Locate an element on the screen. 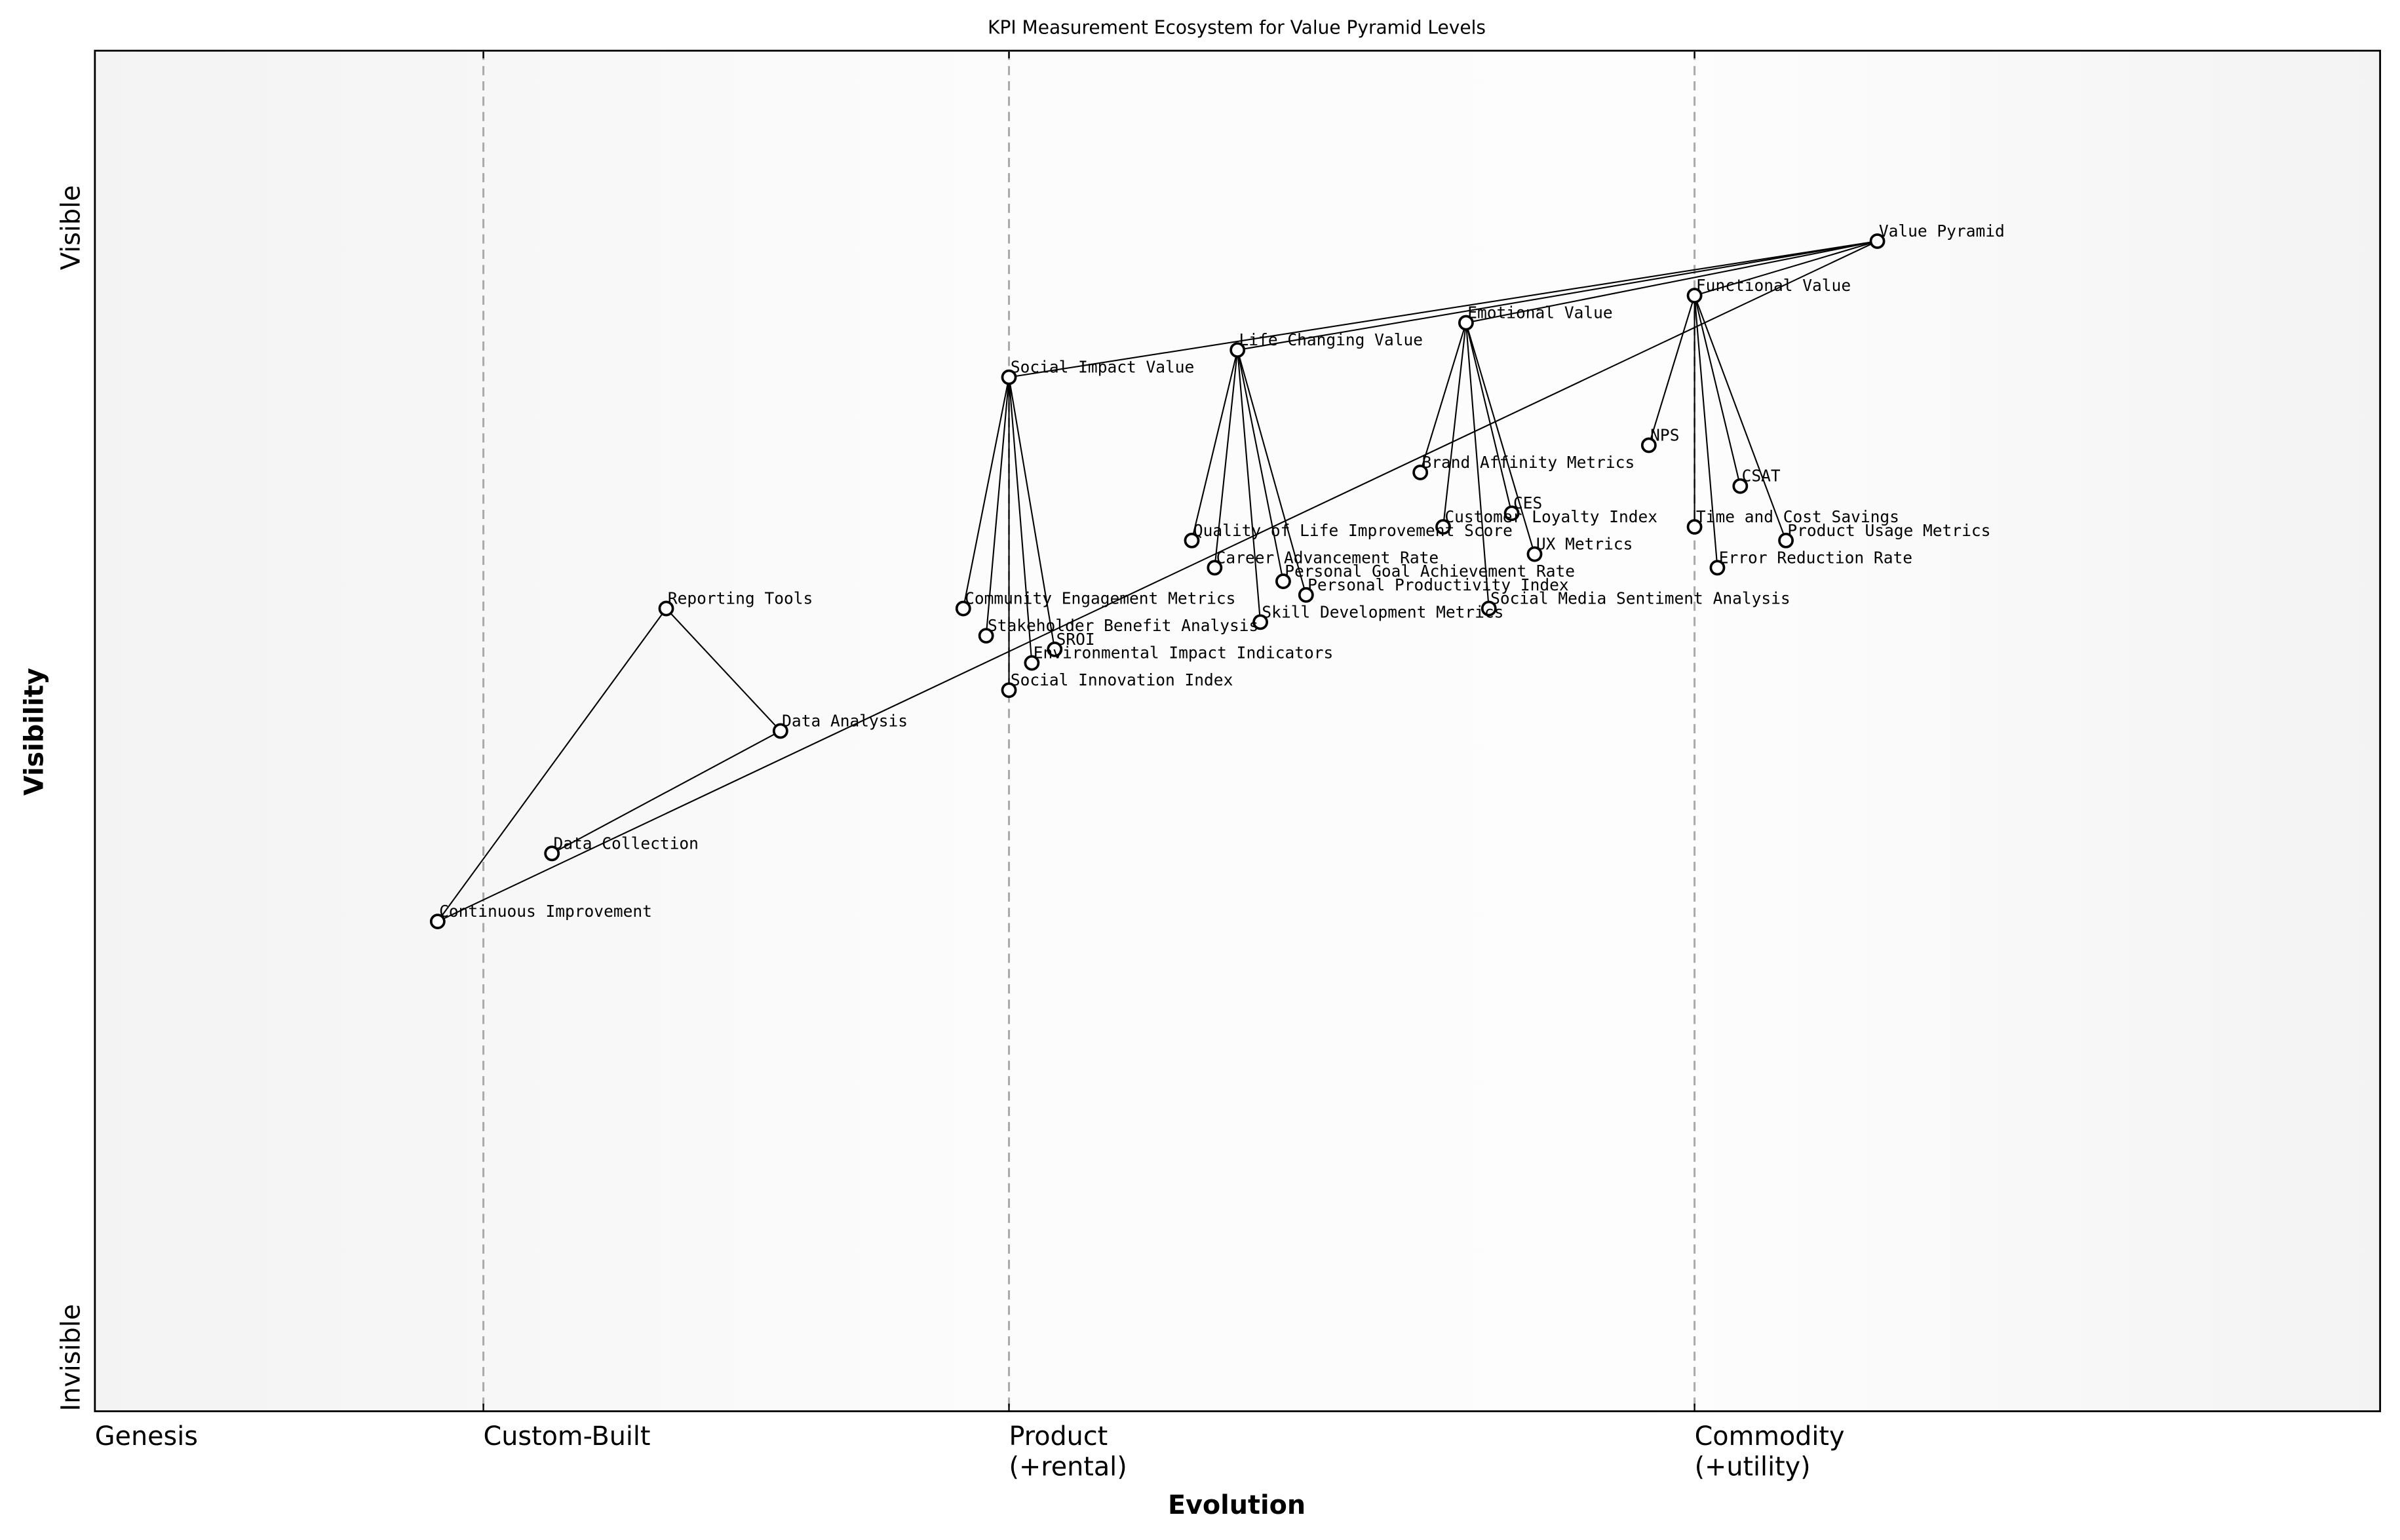 The image size is (2400, 1540). node-label: Career Advancement Rate is located at coordinates (1327, 557).